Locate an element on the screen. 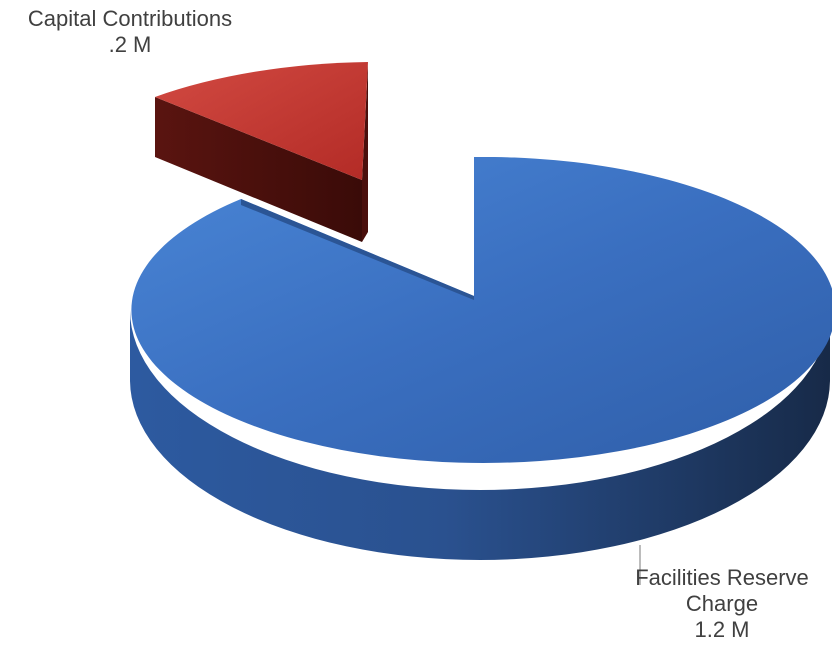  facilities-reserve-charge-name-line2: Charge is located at coordinates (722, 603).